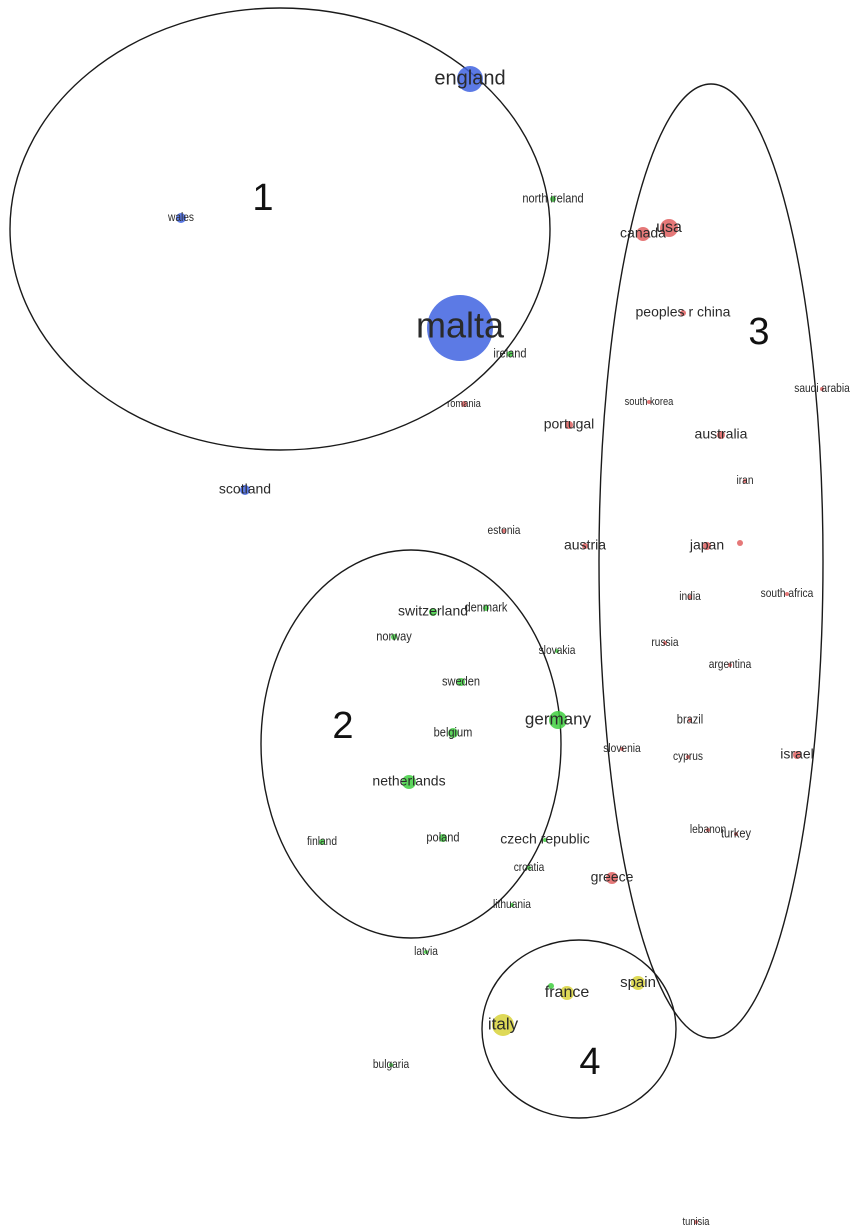  I want to click on node-peoples-r-china, so click(683, 313).